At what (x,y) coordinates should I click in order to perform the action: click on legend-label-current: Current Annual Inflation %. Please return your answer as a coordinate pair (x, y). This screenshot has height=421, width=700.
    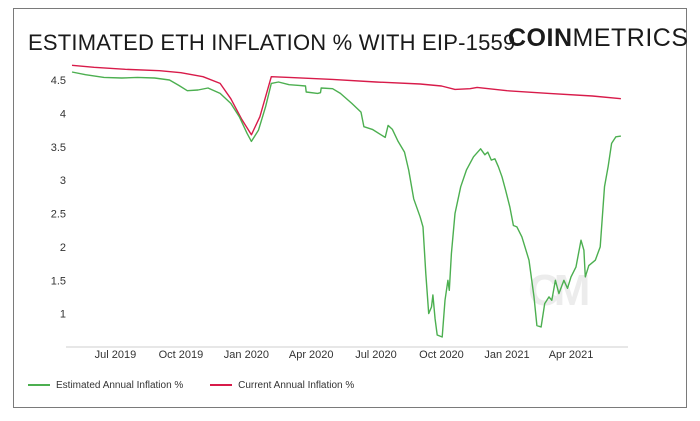
    Looking at the image, I should click on (296, 385).